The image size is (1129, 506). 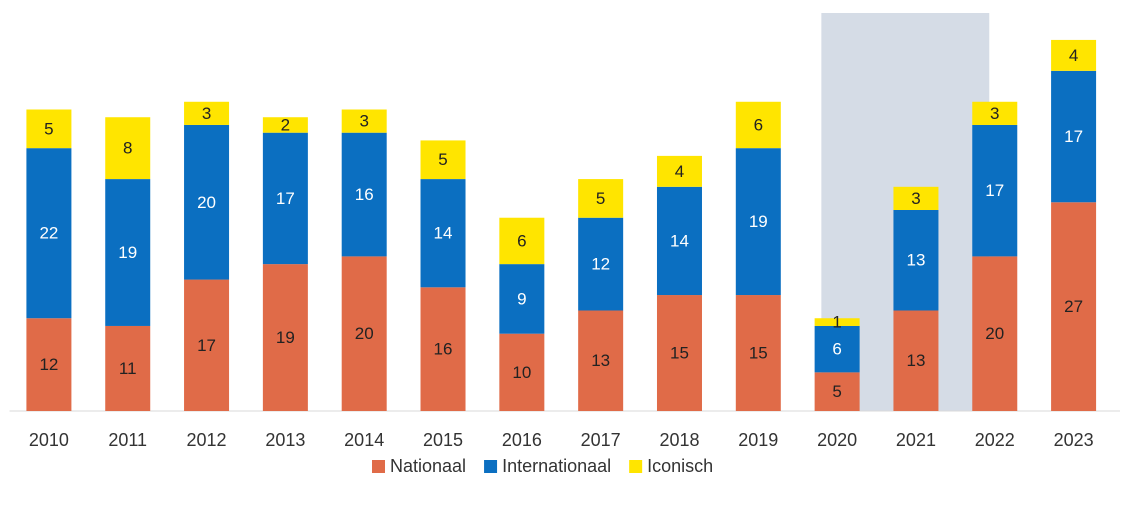 I want to click on legend-label: Nationaal, so click(x=428, y=466).